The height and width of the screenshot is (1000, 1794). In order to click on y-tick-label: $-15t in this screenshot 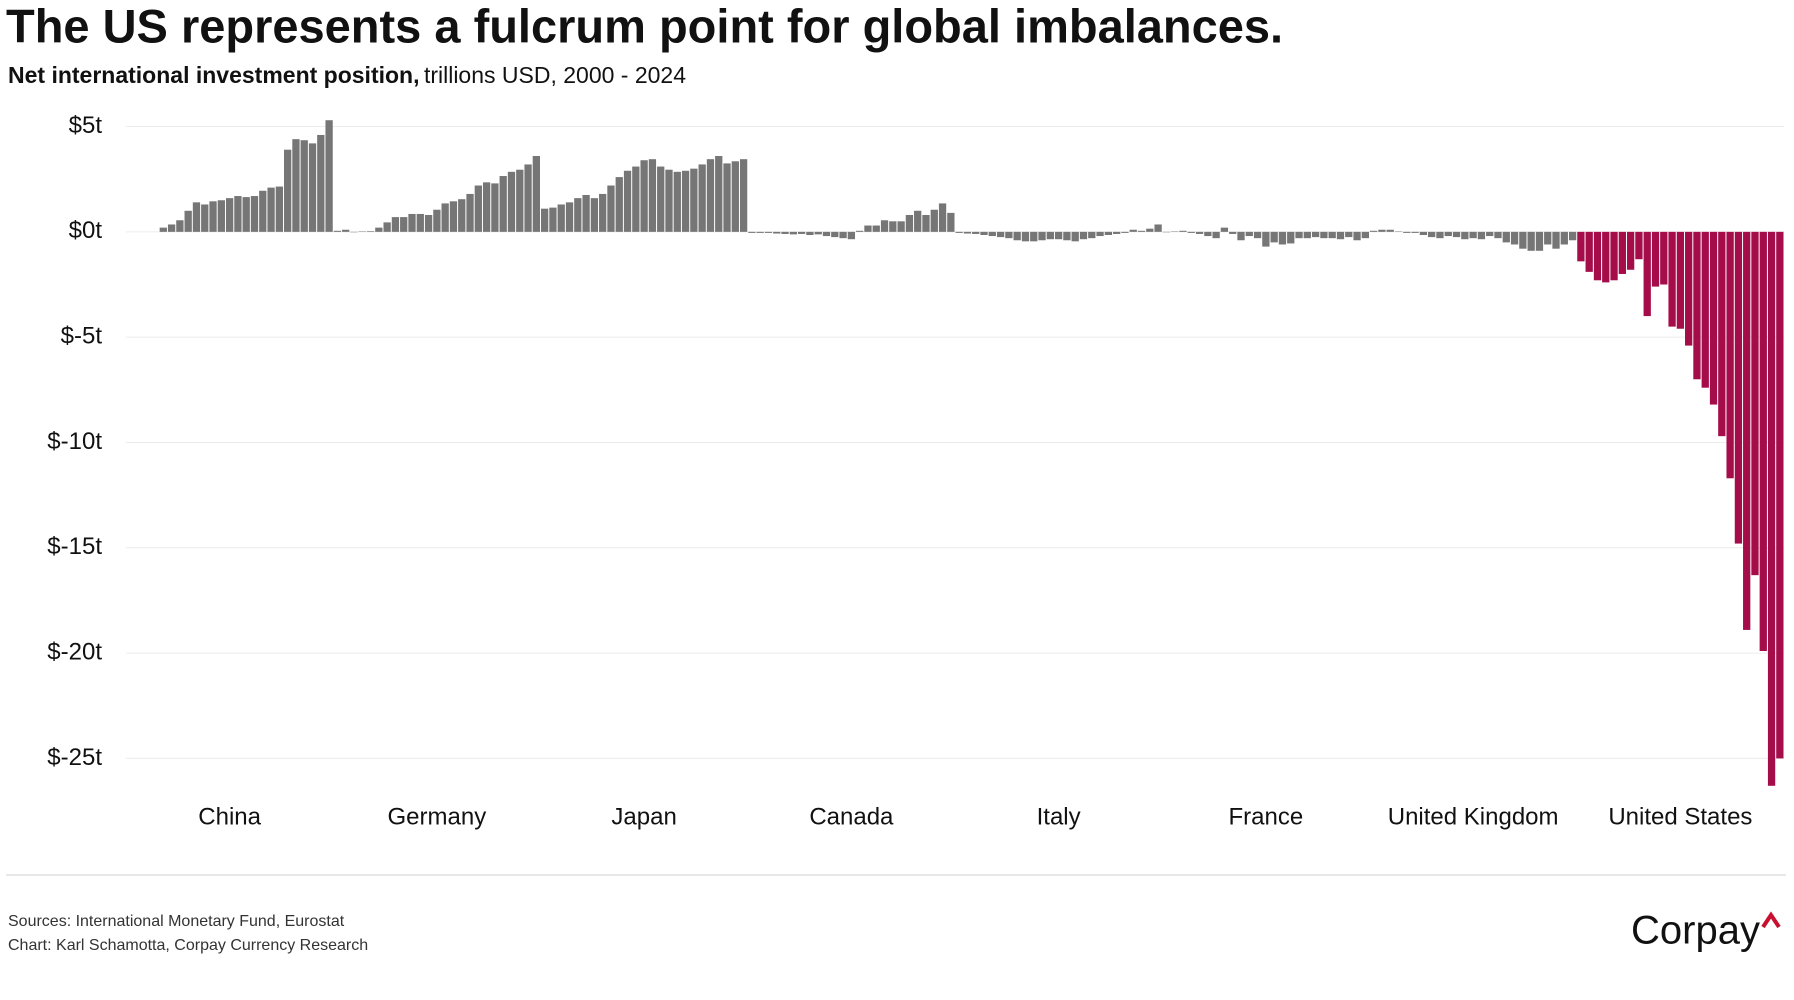, I will do `click(74, 546)`.